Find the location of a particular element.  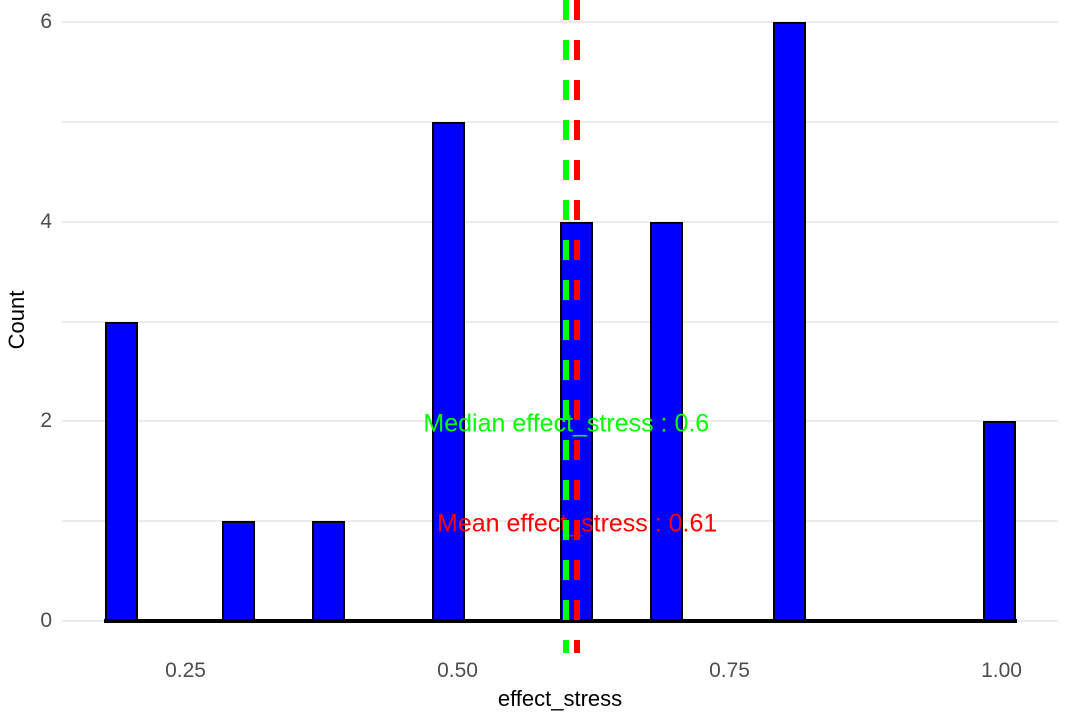

x-tick-0.25: 0.25 is located at coordinates (185, 670).